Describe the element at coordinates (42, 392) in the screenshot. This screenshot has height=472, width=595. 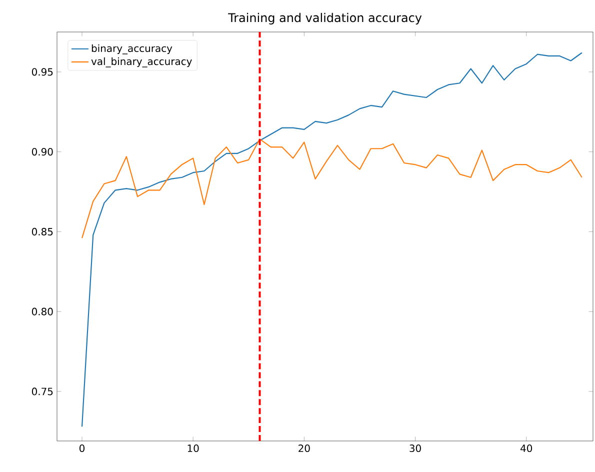
I see `y-tick-label: 0.75` at that location.